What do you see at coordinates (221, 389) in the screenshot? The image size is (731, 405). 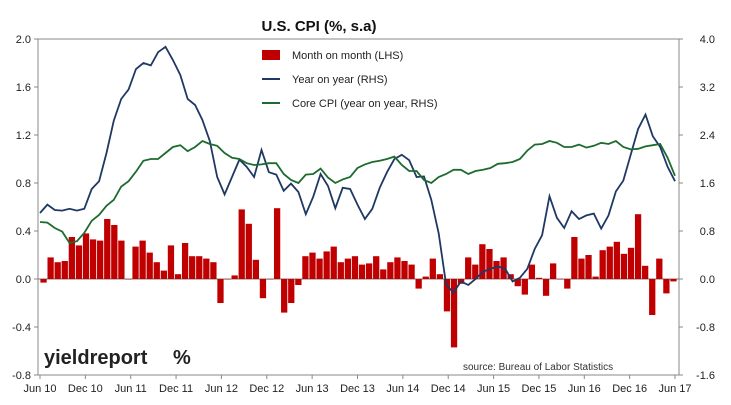 I see `x-tick-label: Jun 12` at bounding box center [221, 389].